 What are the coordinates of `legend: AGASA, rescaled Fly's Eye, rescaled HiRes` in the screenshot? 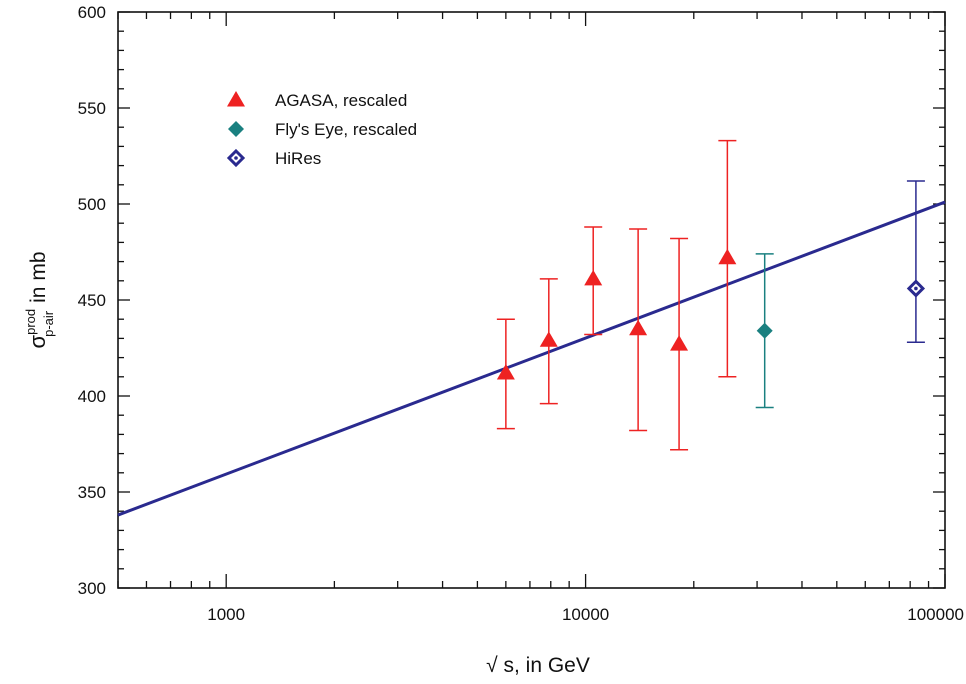 It's located at (321, 129).